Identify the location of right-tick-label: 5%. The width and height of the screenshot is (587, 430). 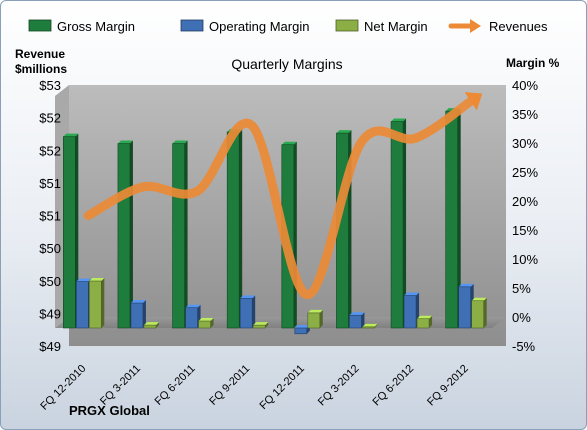
(521, 288).